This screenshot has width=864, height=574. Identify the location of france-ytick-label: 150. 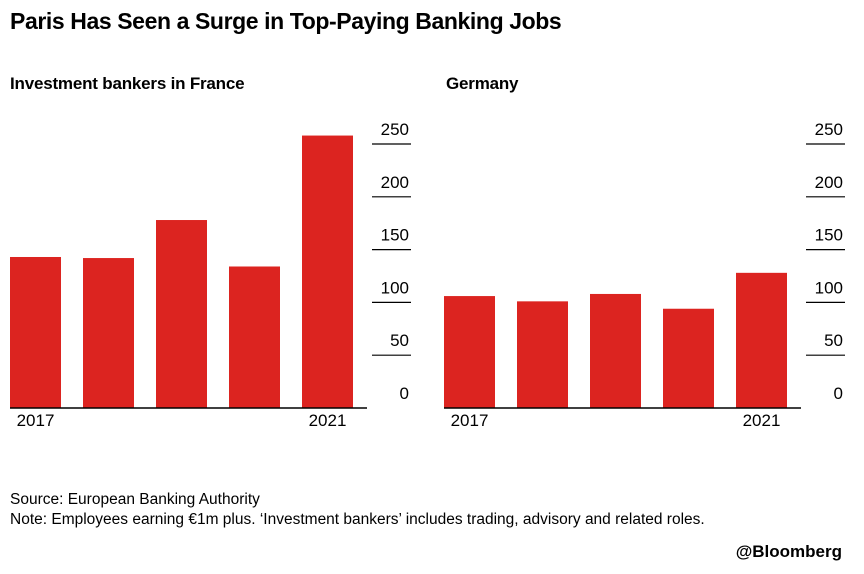
(395, 235).